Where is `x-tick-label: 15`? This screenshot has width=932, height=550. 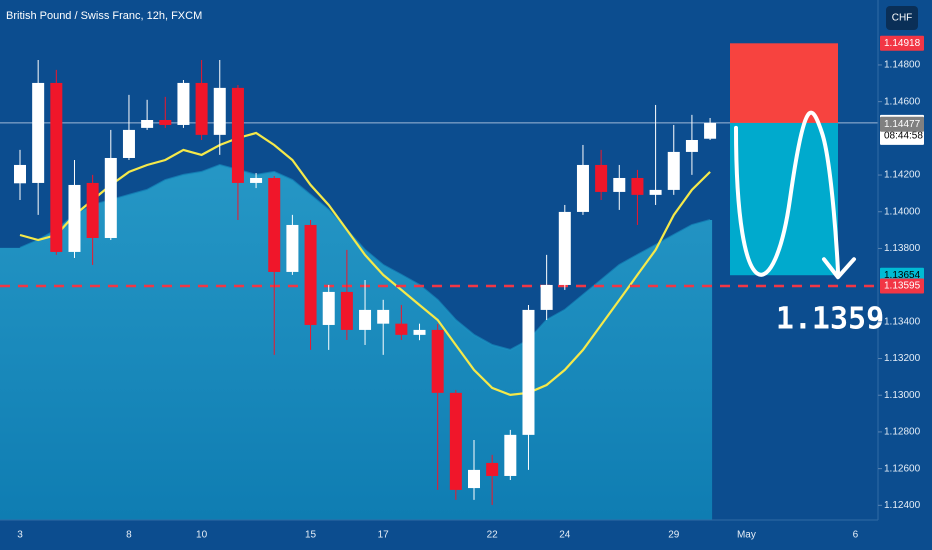
x-tick-label: 15 is located at coordinates (311, 535).